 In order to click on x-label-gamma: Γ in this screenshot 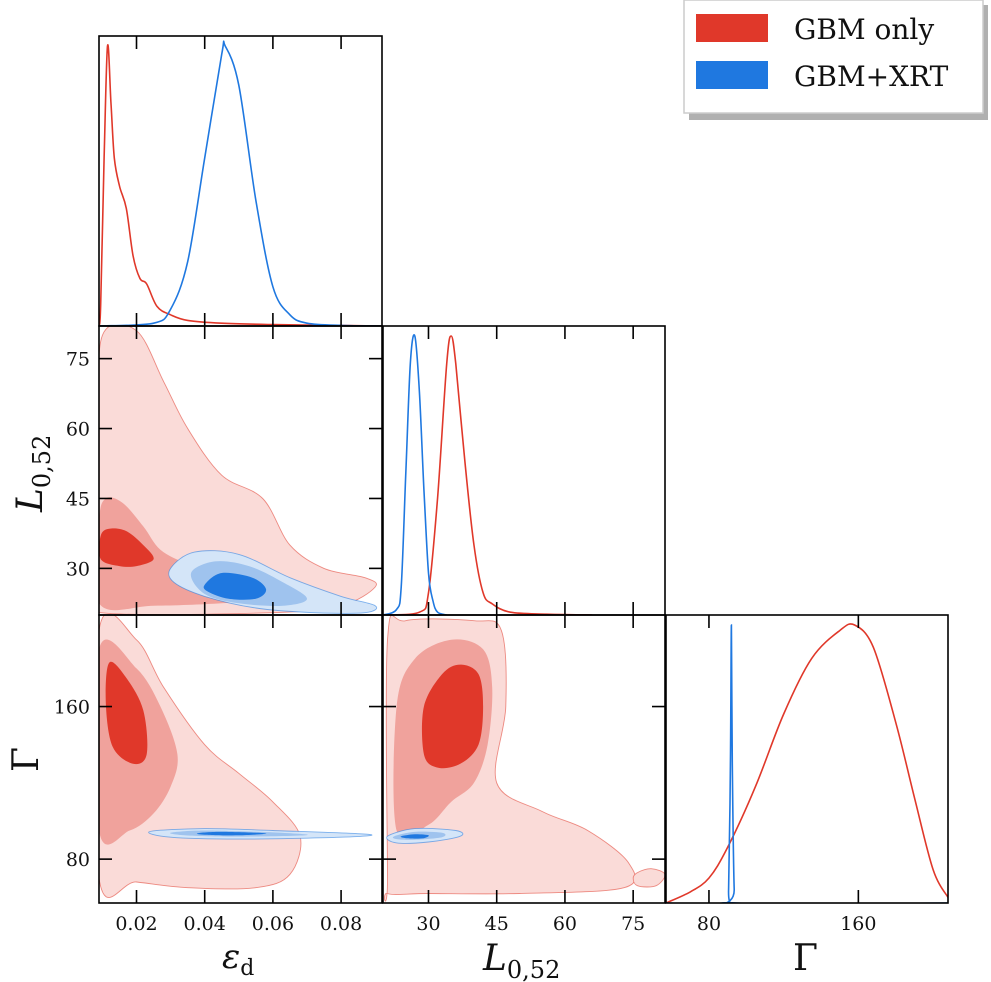, I will do `click(805, 958)`.